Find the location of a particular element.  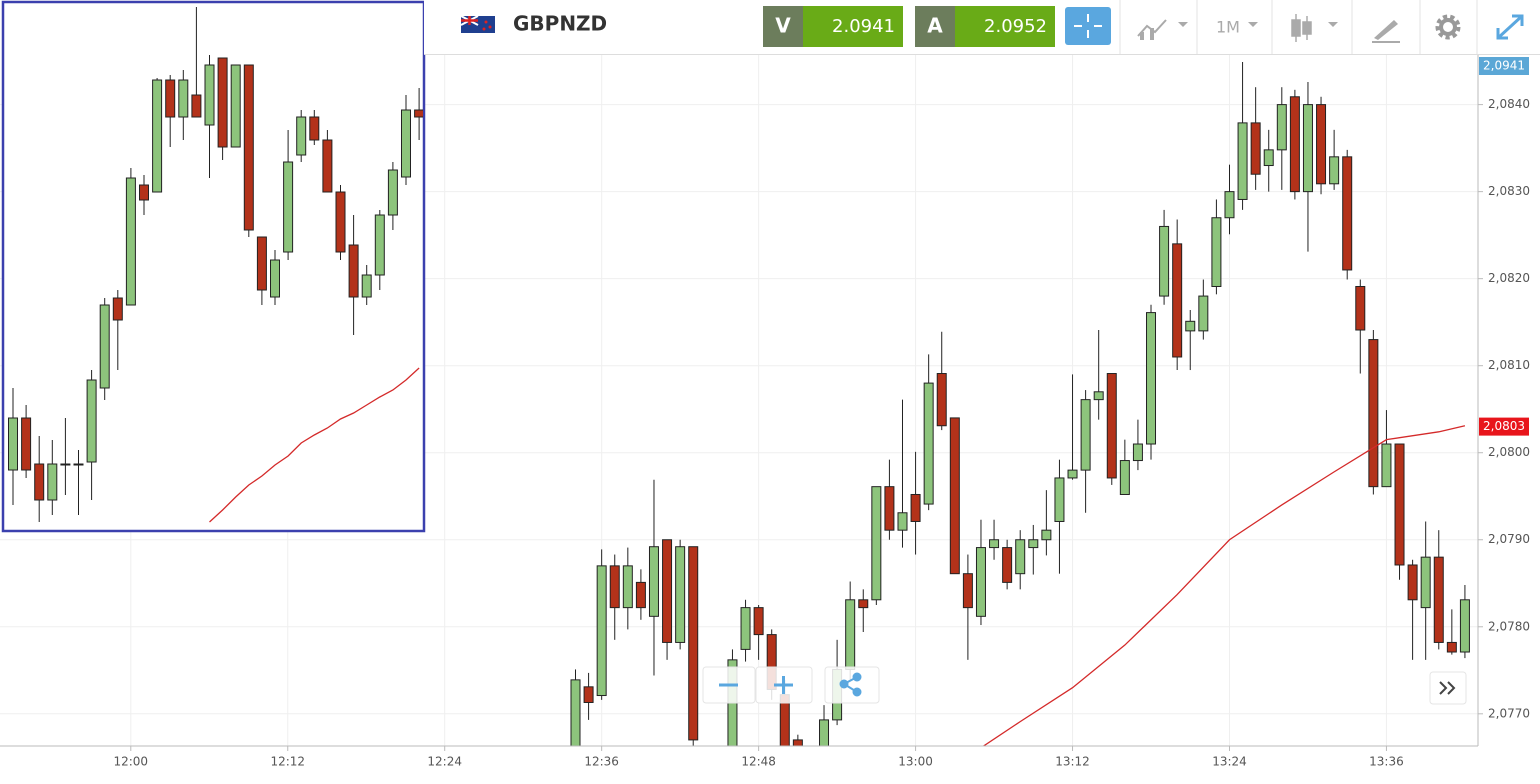

price-tag-label: 2,0941 is located at coordinates (1504, 66).